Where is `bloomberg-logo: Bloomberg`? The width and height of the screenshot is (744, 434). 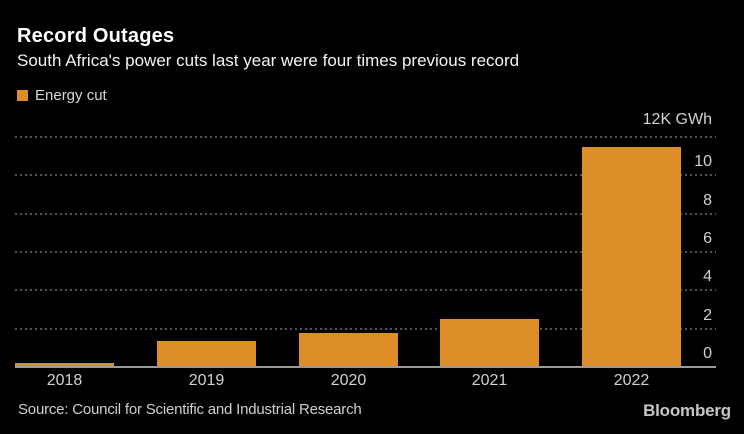 bloomberg-logo: Bloomberg is located at coordinates (687, 410).